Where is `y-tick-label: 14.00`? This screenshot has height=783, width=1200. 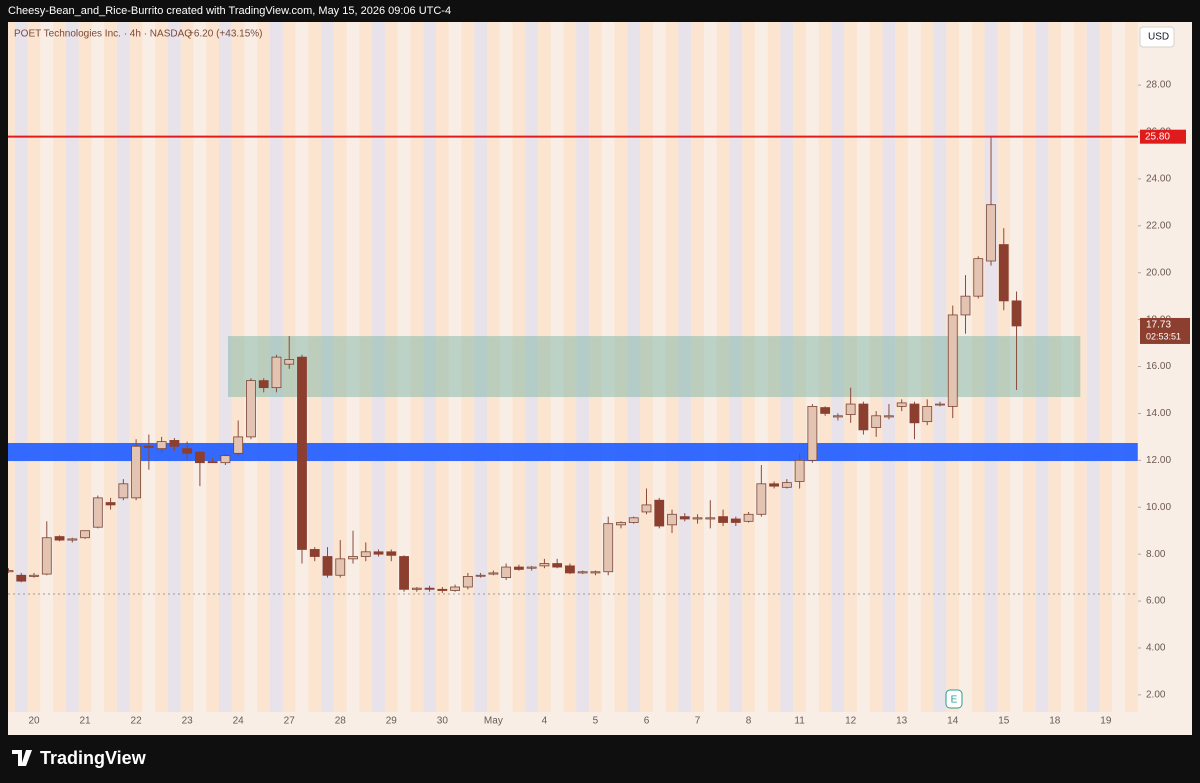
y-tick-label: 14.00 is located at coordinates (1158, 413).